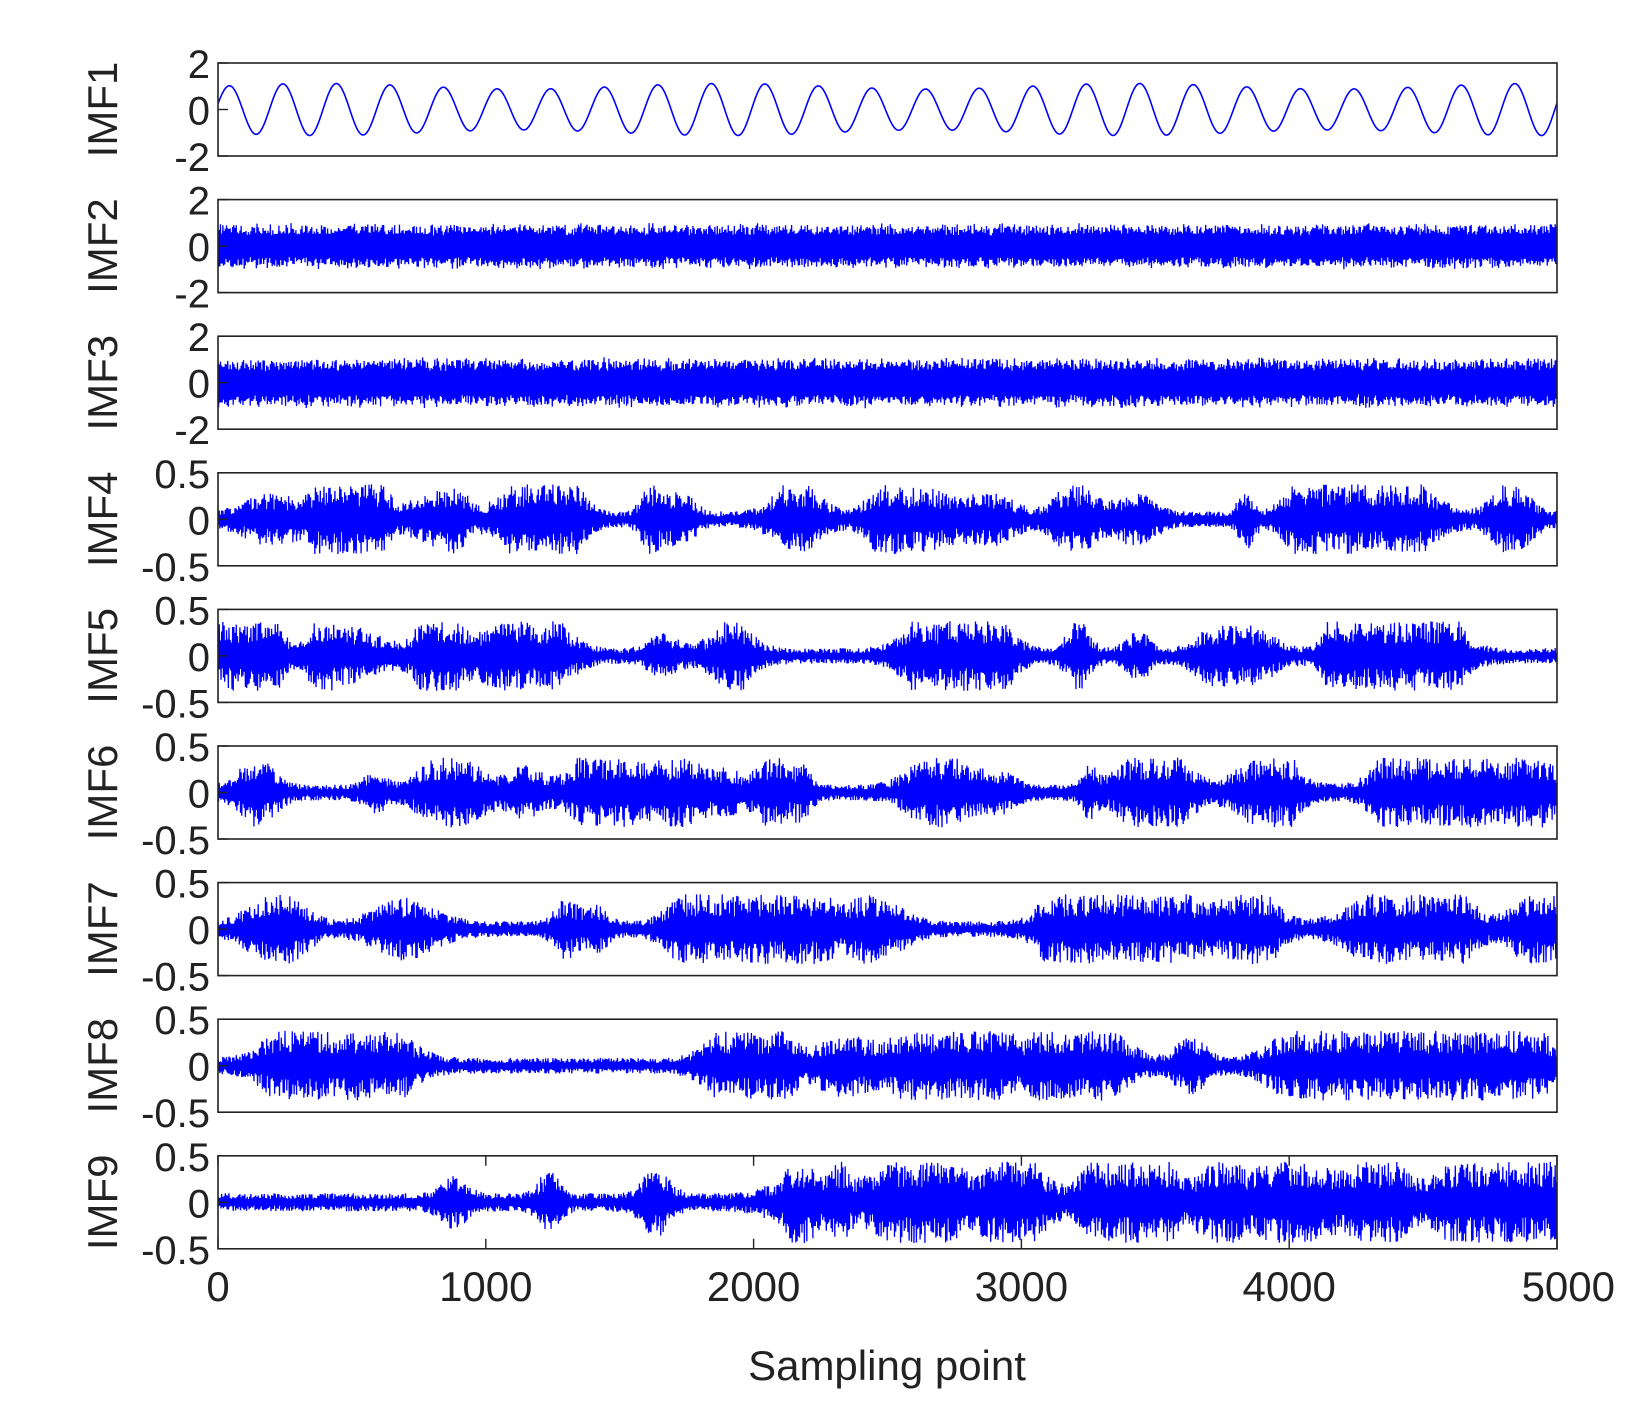  Describe the element at coordinates (753, 1286) in the screenshot. I see `x-tick-label: 2000` at that location.